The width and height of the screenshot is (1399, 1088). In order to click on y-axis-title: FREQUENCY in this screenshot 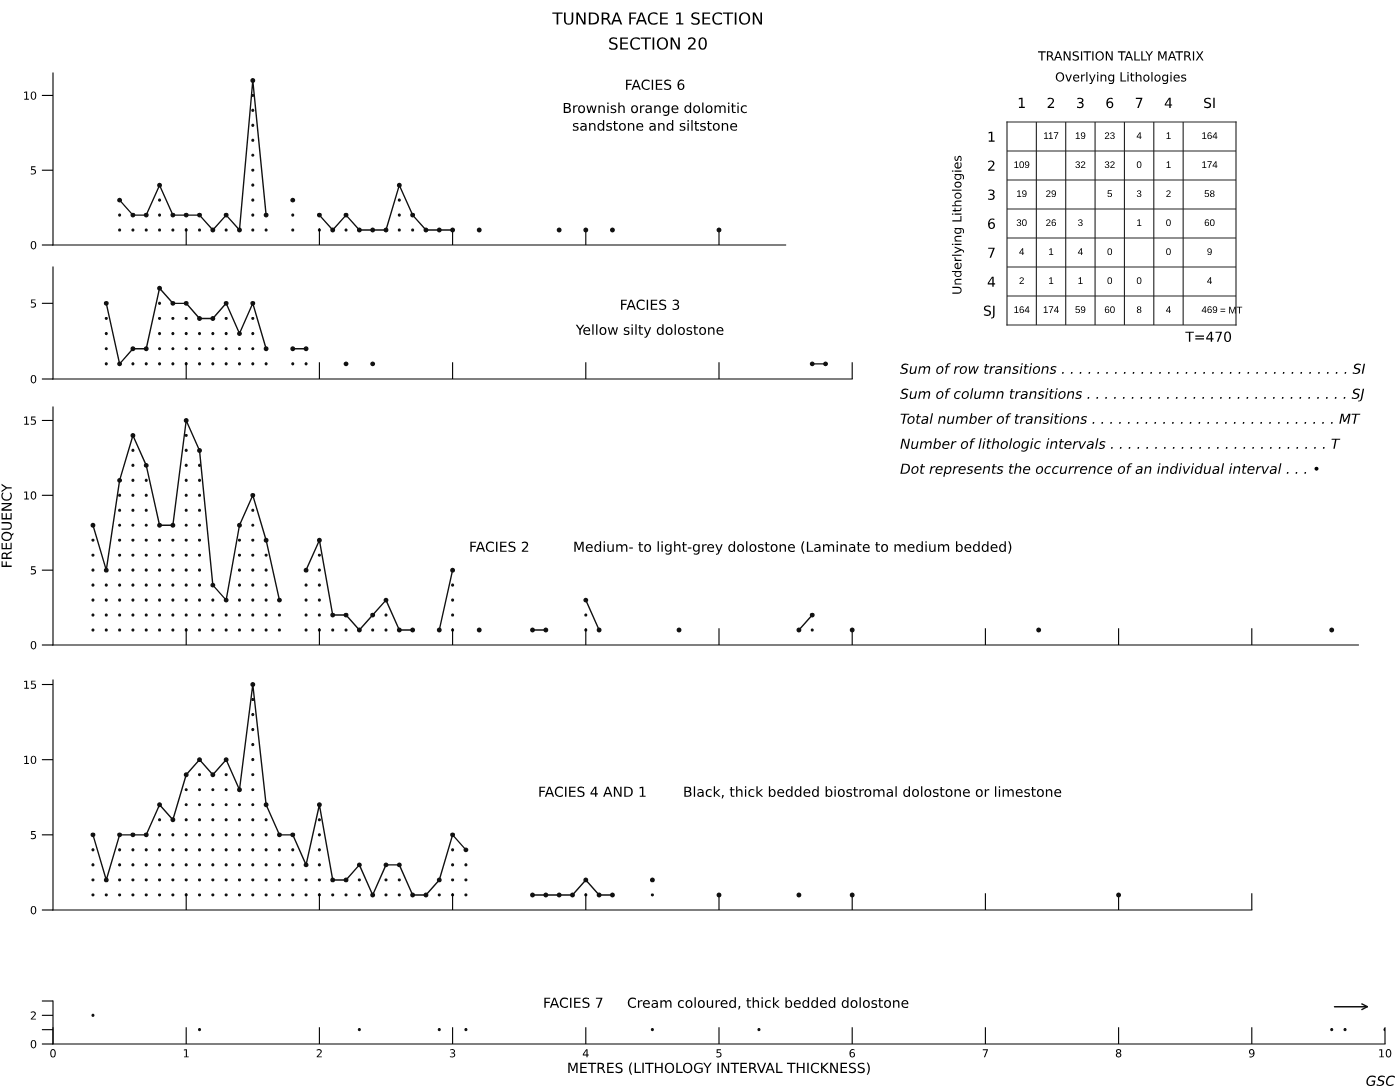, I will do `click(7, 525)`.